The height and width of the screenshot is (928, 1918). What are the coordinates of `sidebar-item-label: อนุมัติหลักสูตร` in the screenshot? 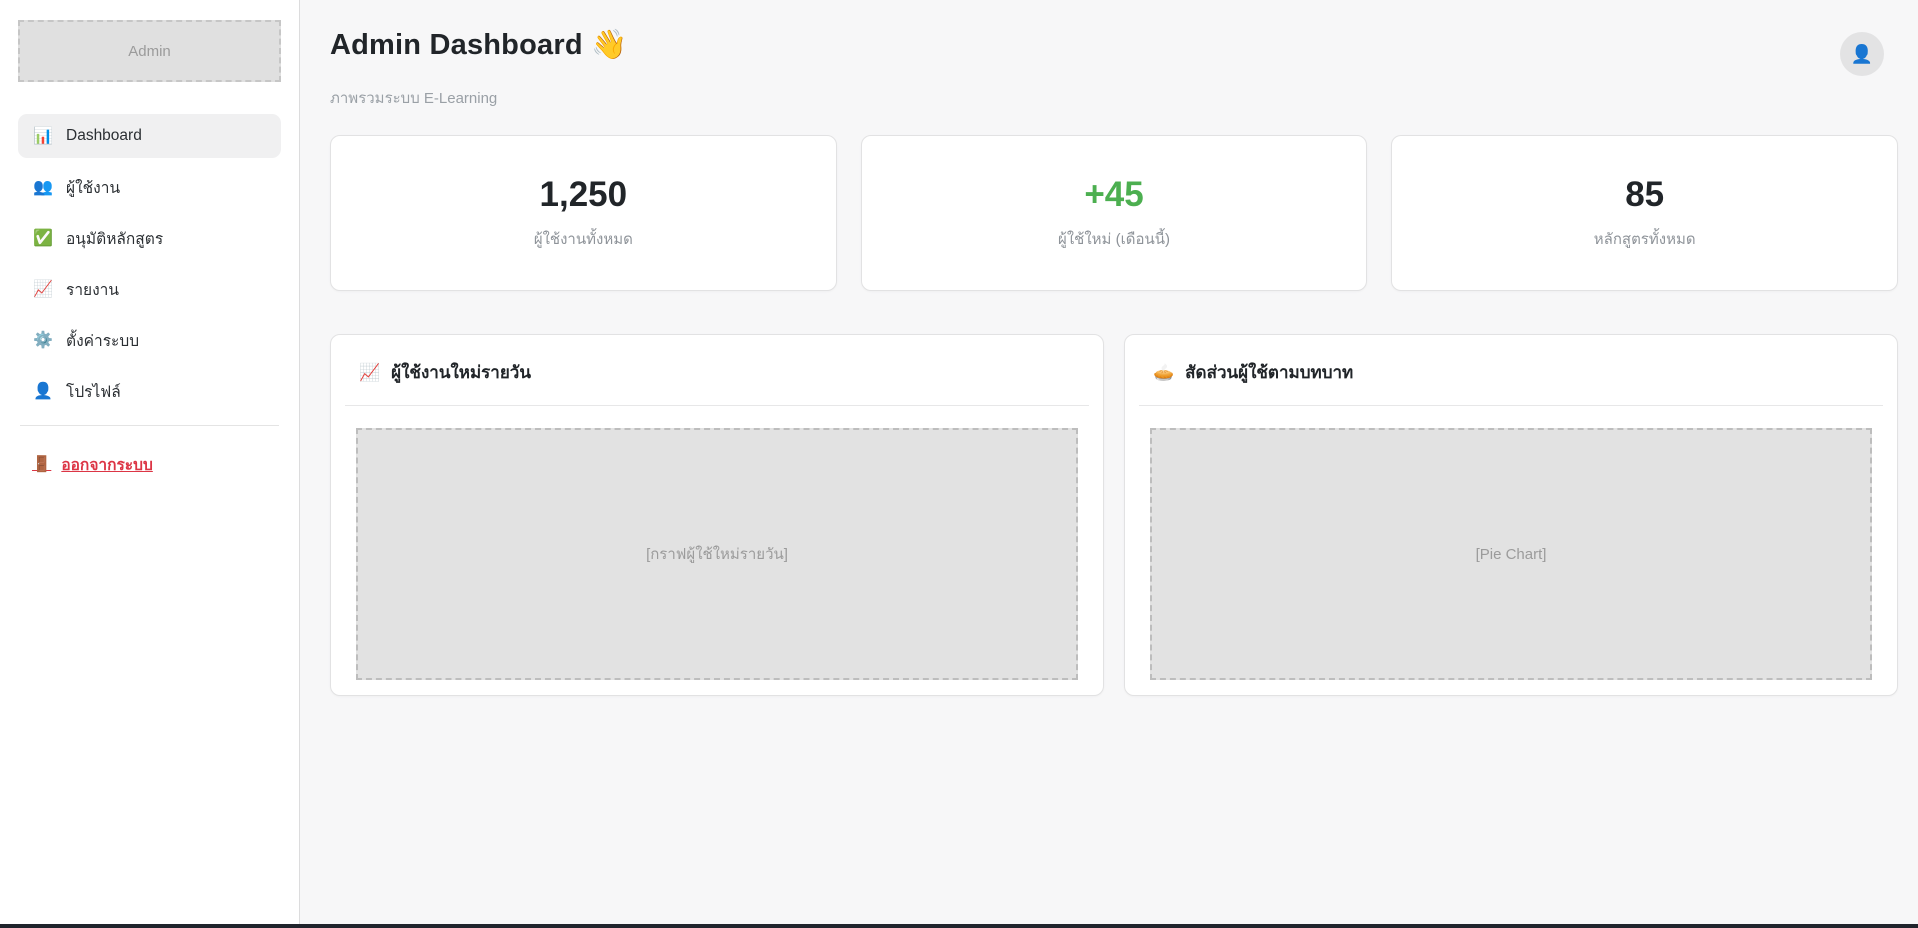 It's located at (115, 239).